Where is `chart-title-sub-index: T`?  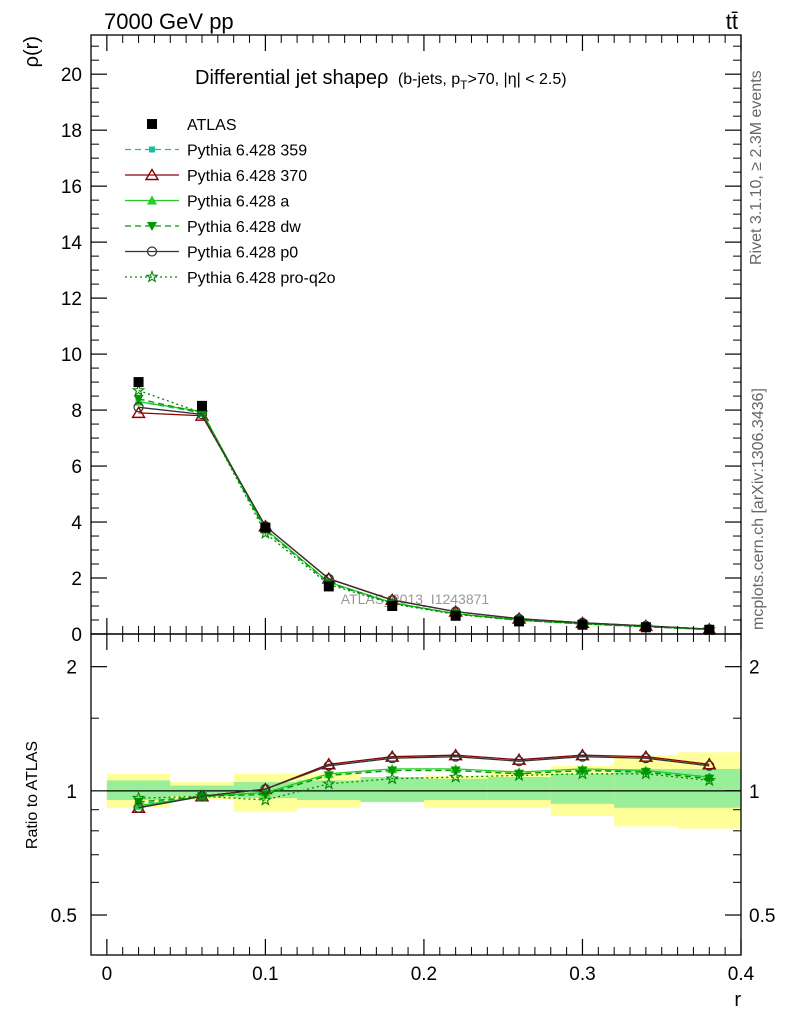 chart-title-sub-index: T is located at coordinates (464, 85).